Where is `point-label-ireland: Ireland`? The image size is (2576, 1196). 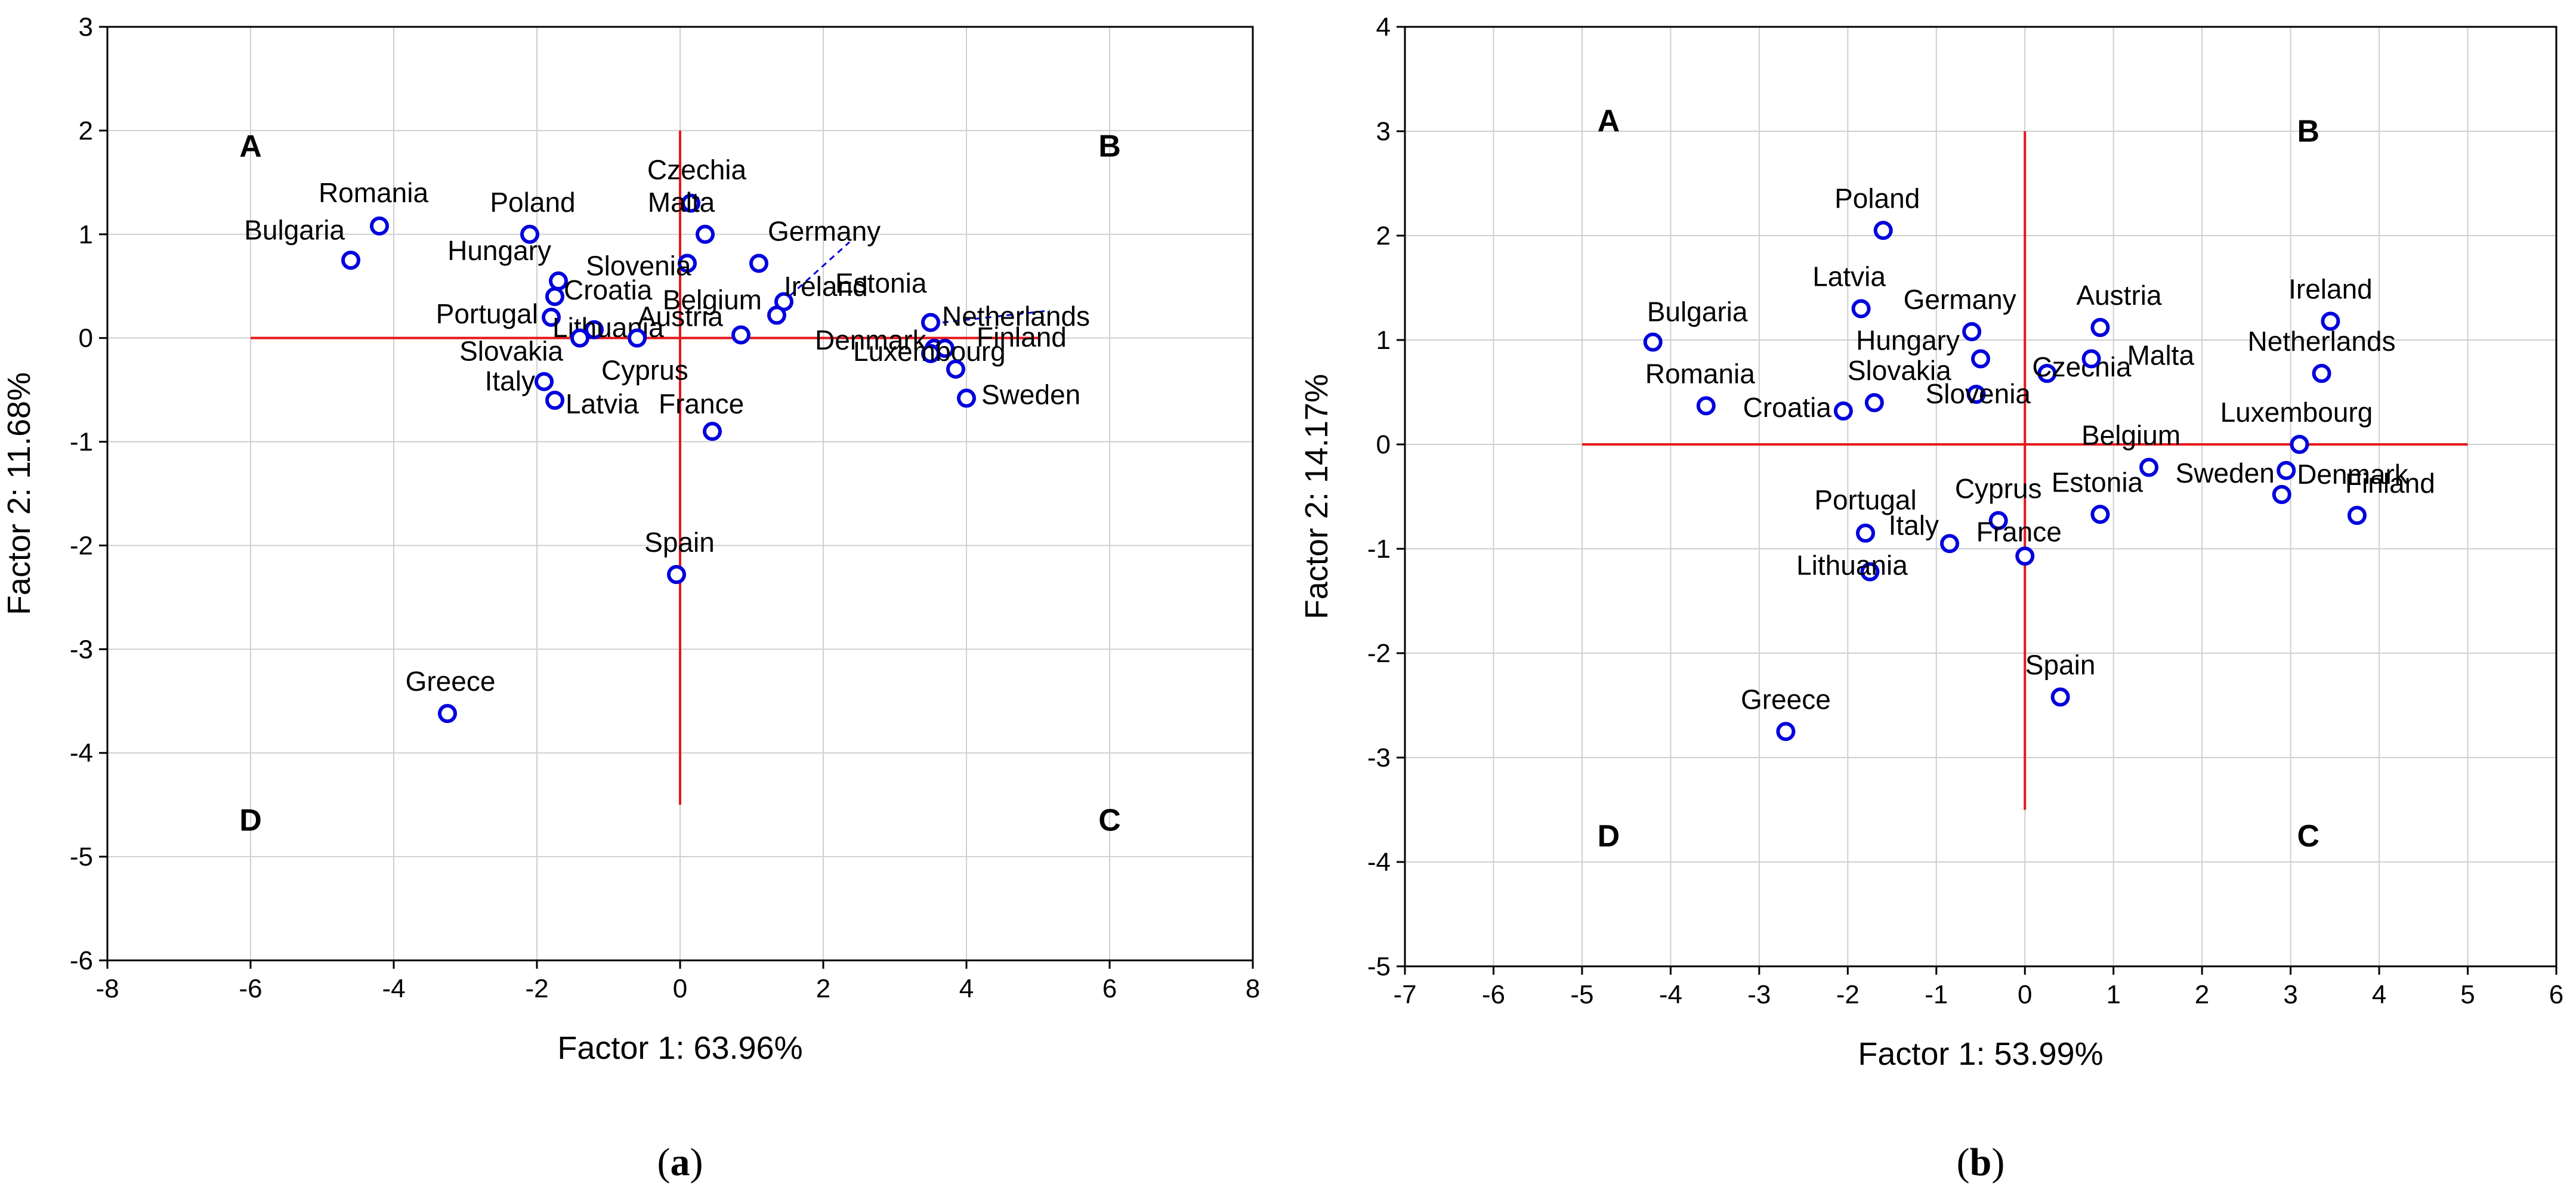 point-label-ireland: Ireland is located at coordinates (826, 286).